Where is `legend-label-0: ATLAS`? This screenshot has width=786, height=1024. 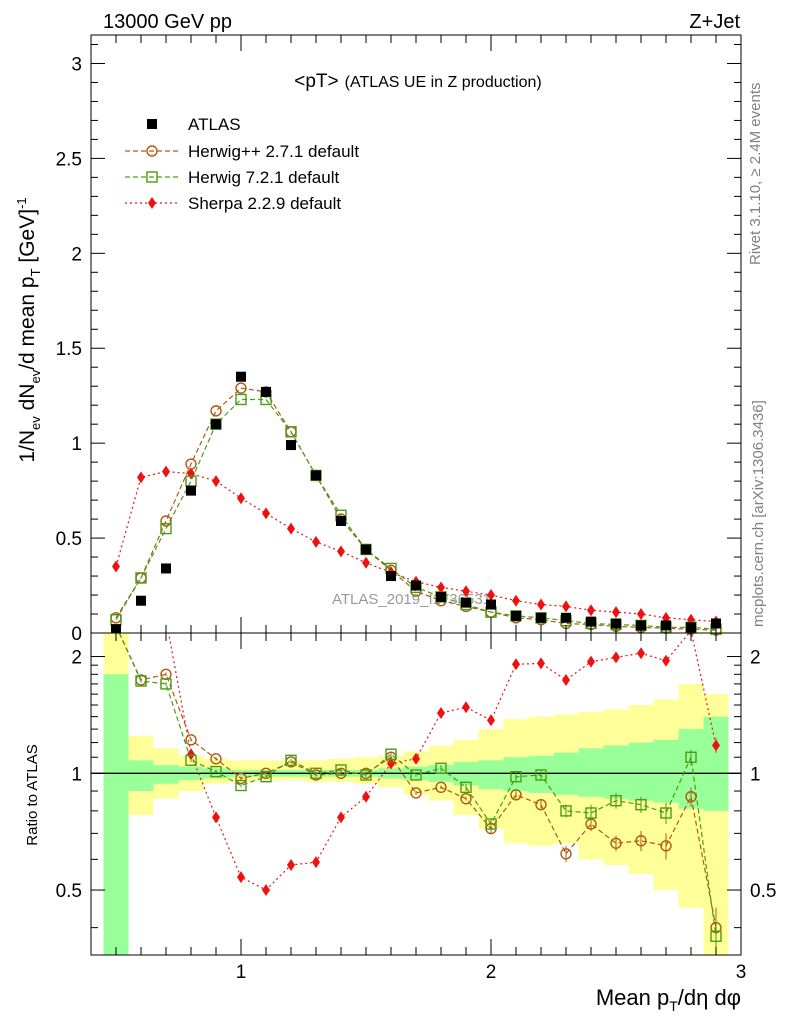
legend-label-0: ATLAS is located at coordinates (214, 124).